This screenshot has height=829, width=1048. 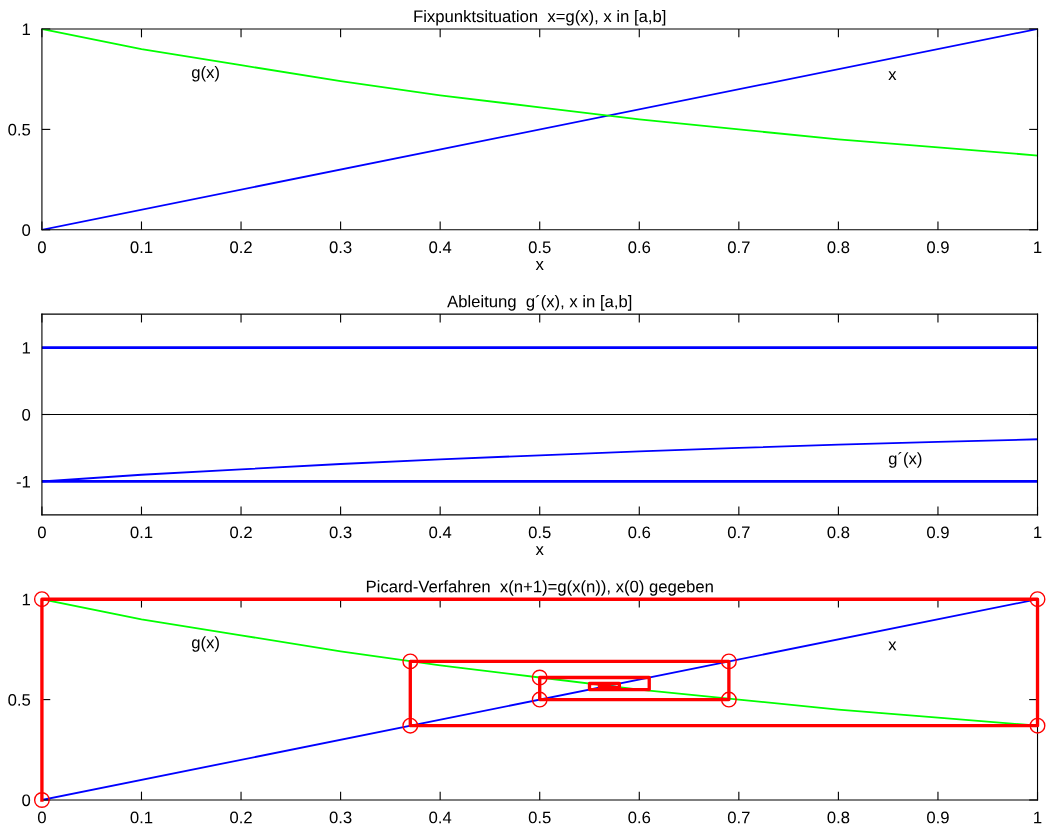 What do you see at coordinates (23, 482) in the screenshot?
I see `y-tick-label: -1` at bounding box center [23, 482].